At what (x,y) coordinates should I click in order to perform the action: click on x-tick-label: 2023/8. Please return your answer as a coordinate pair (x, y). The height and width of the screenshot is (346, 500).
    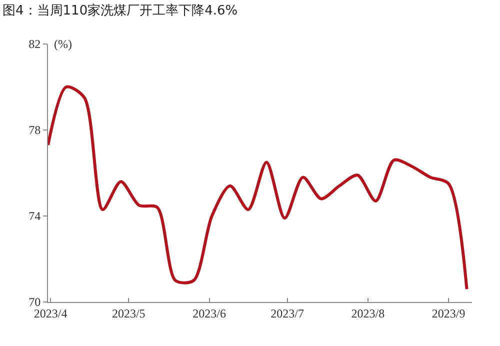
    Looking at the image, I should click on (368, 313).